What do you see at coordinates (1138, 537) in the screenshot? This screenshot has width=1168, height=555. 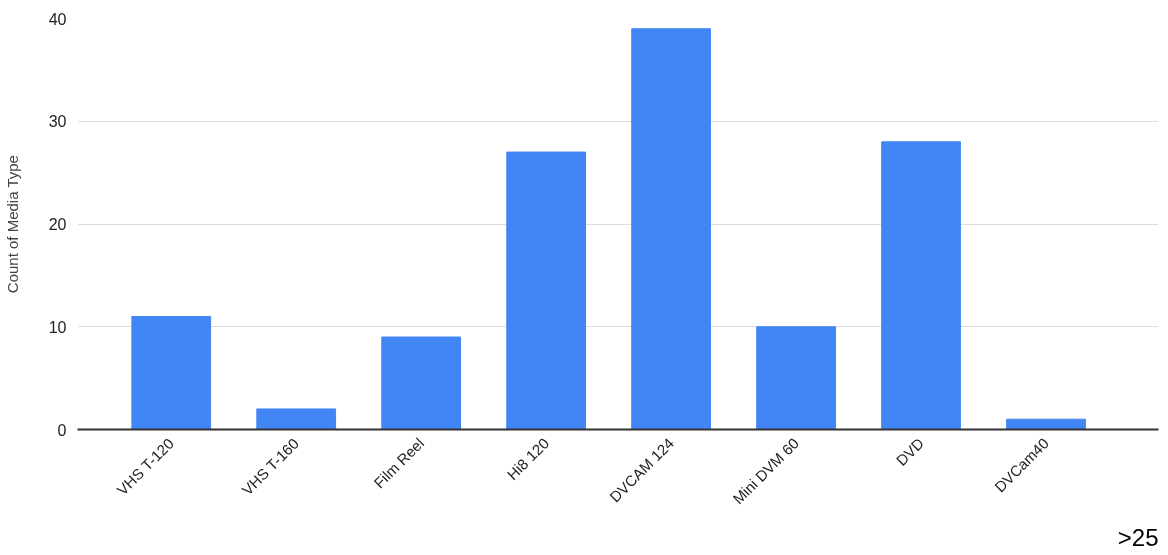 I see `text: >25` at bounding box center [1138, 537].